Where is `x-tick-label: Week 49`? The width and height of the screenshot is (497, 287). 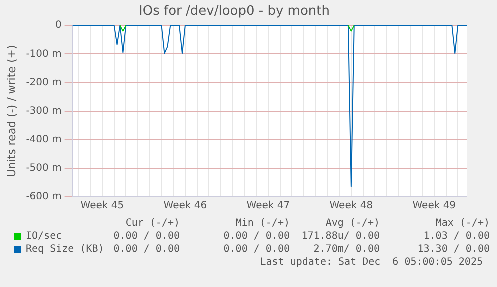
x-tick-label: Week 49 is located at coordinates (434, 206).